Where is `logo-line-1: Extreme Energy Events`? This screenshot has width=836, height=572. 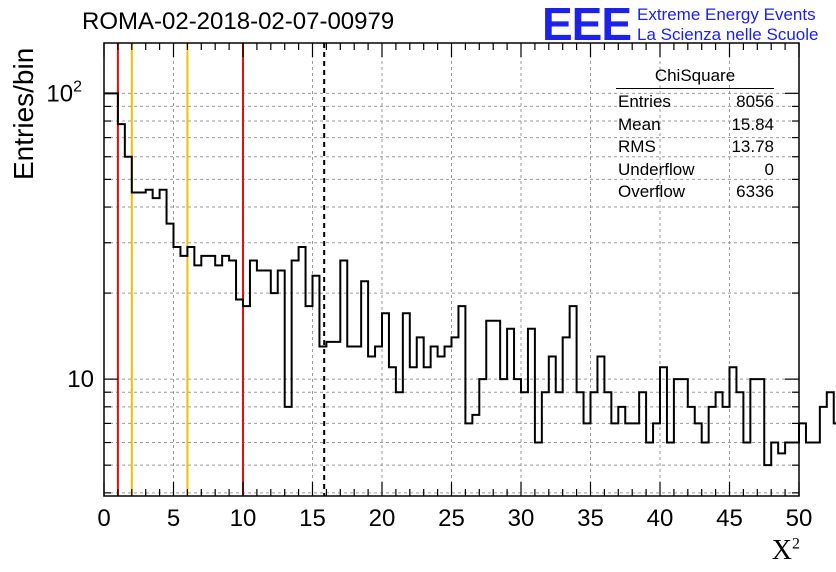
logo-line-1: Extreme Energy Events is located at coordinates (726, 14).